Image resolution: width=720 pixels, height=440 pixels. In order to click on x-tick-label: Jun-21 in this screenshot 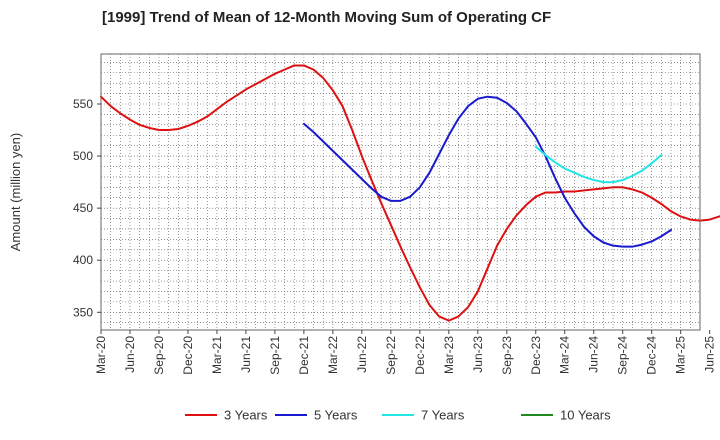, I will do `click(246, 354)`.